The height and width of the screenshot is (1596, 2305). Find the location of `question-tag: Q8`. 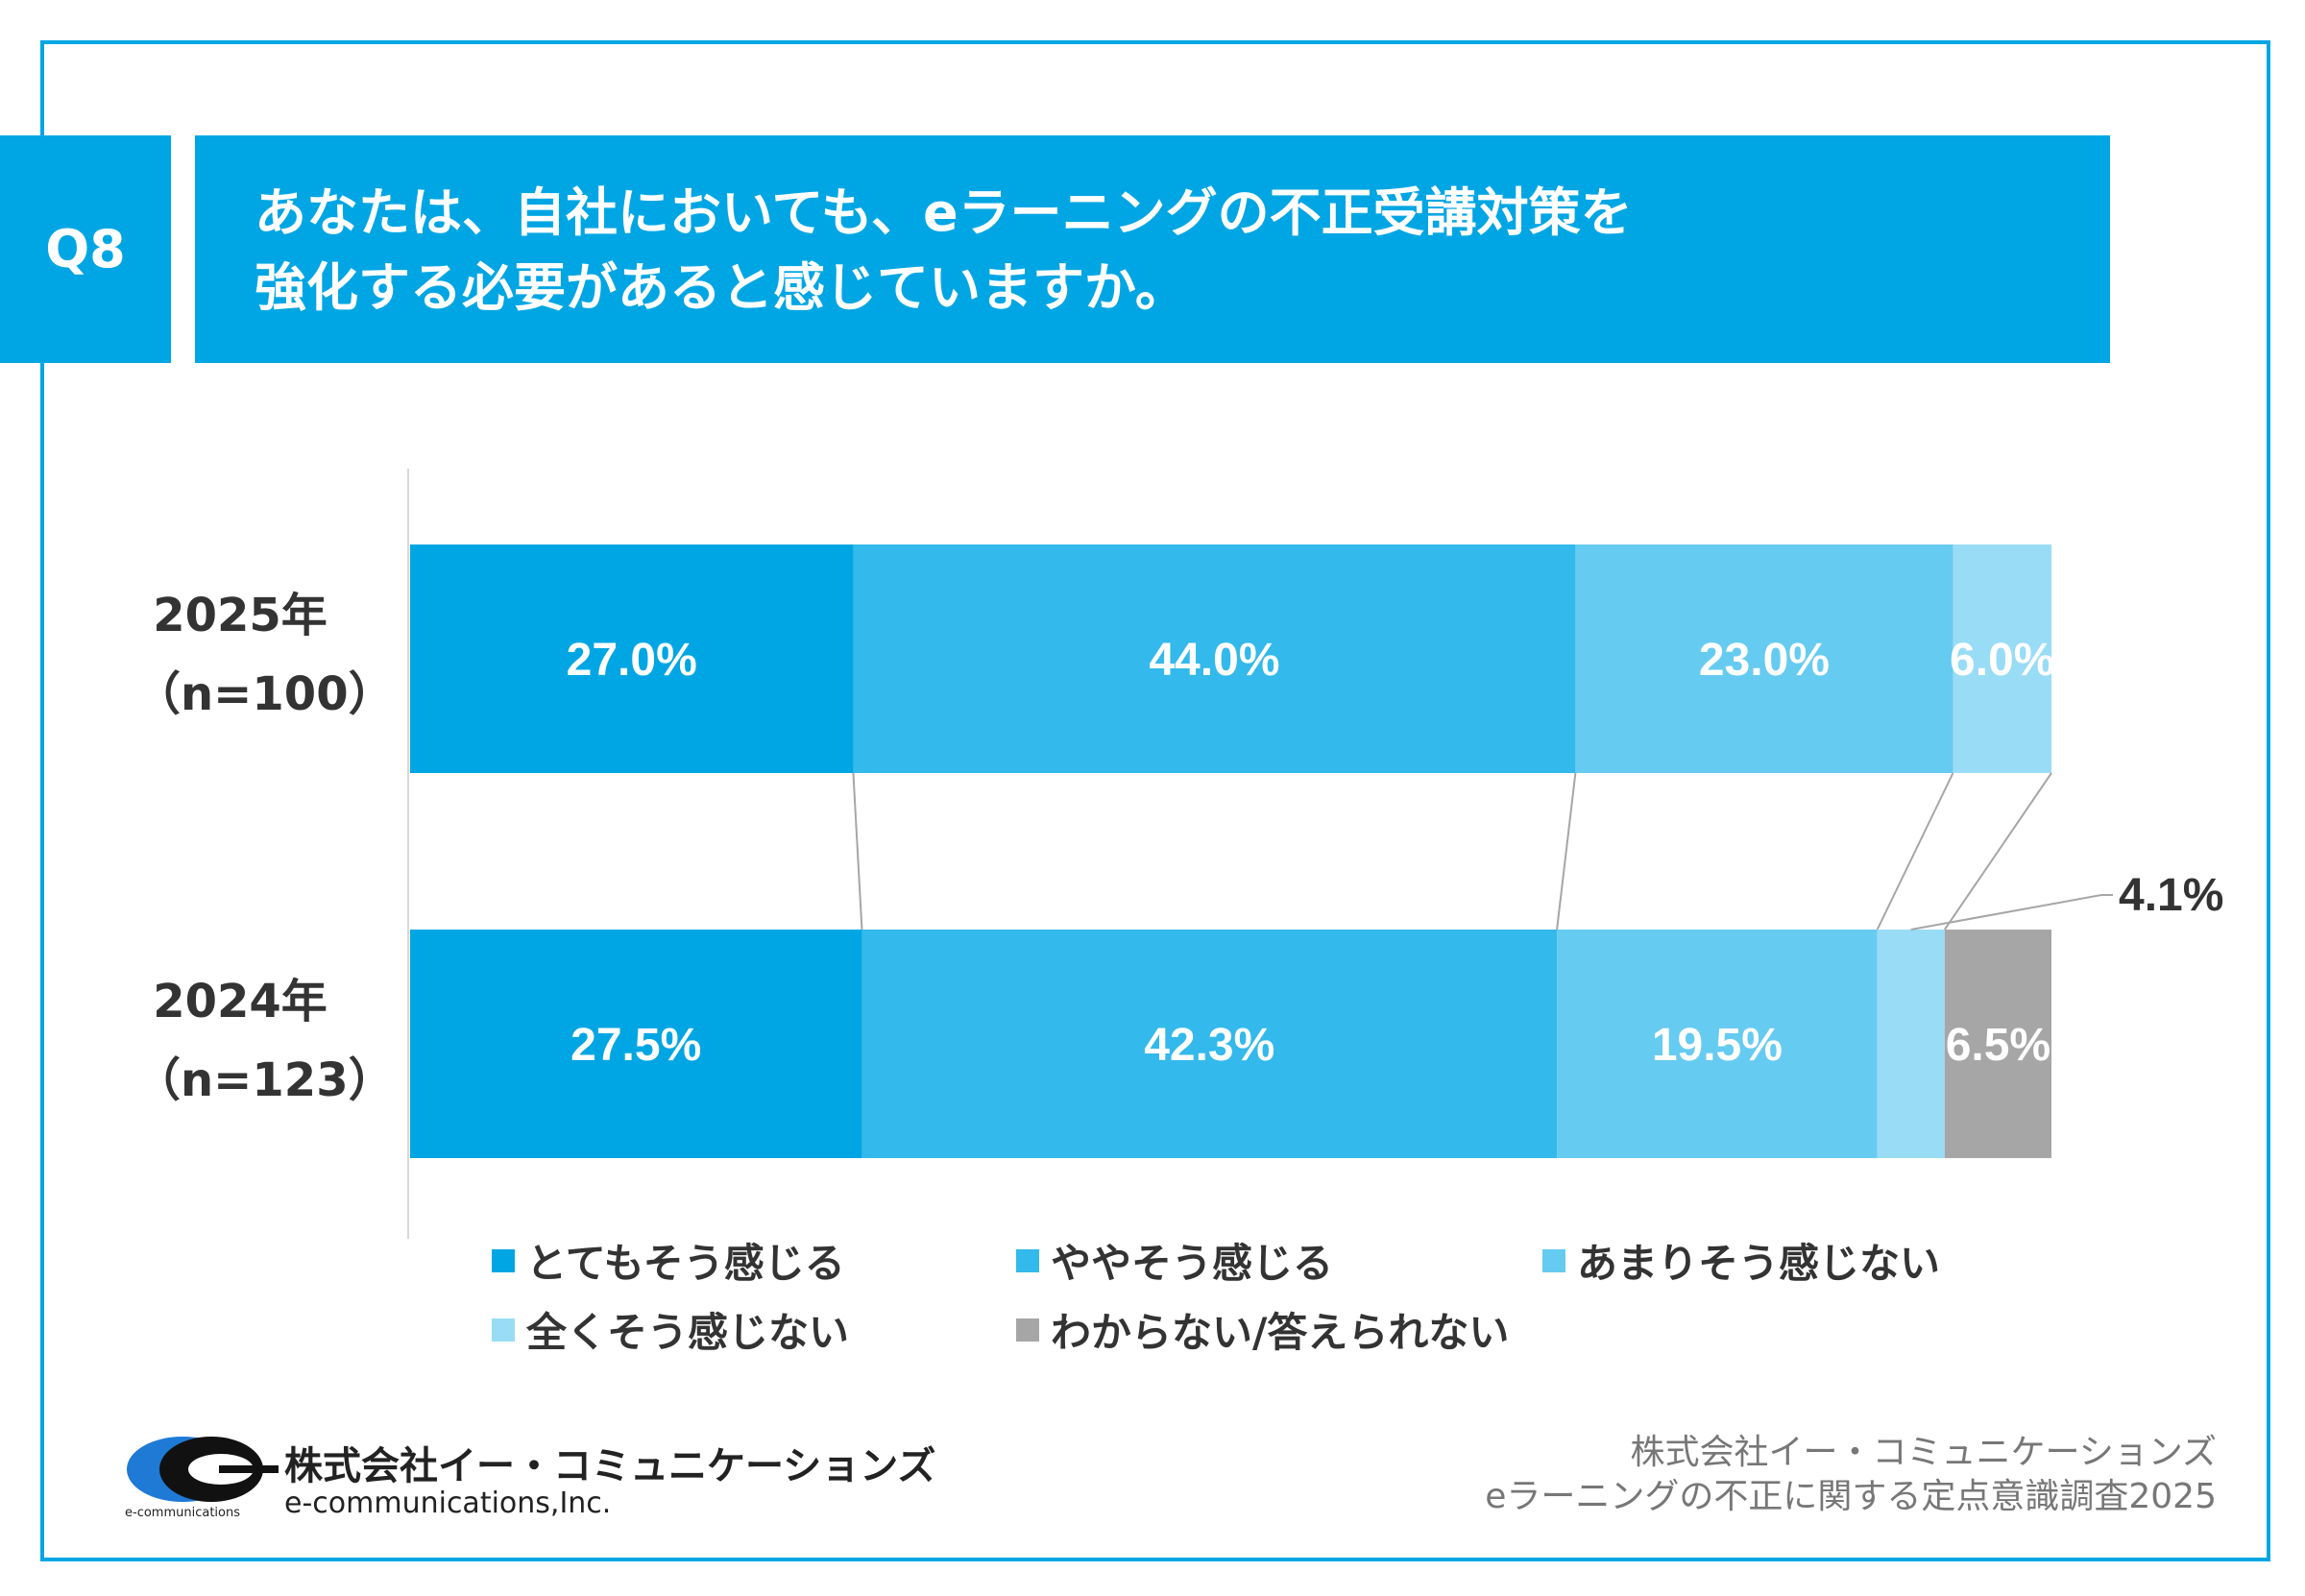

question-tag: Q8 is located at coordinates (85, 249).